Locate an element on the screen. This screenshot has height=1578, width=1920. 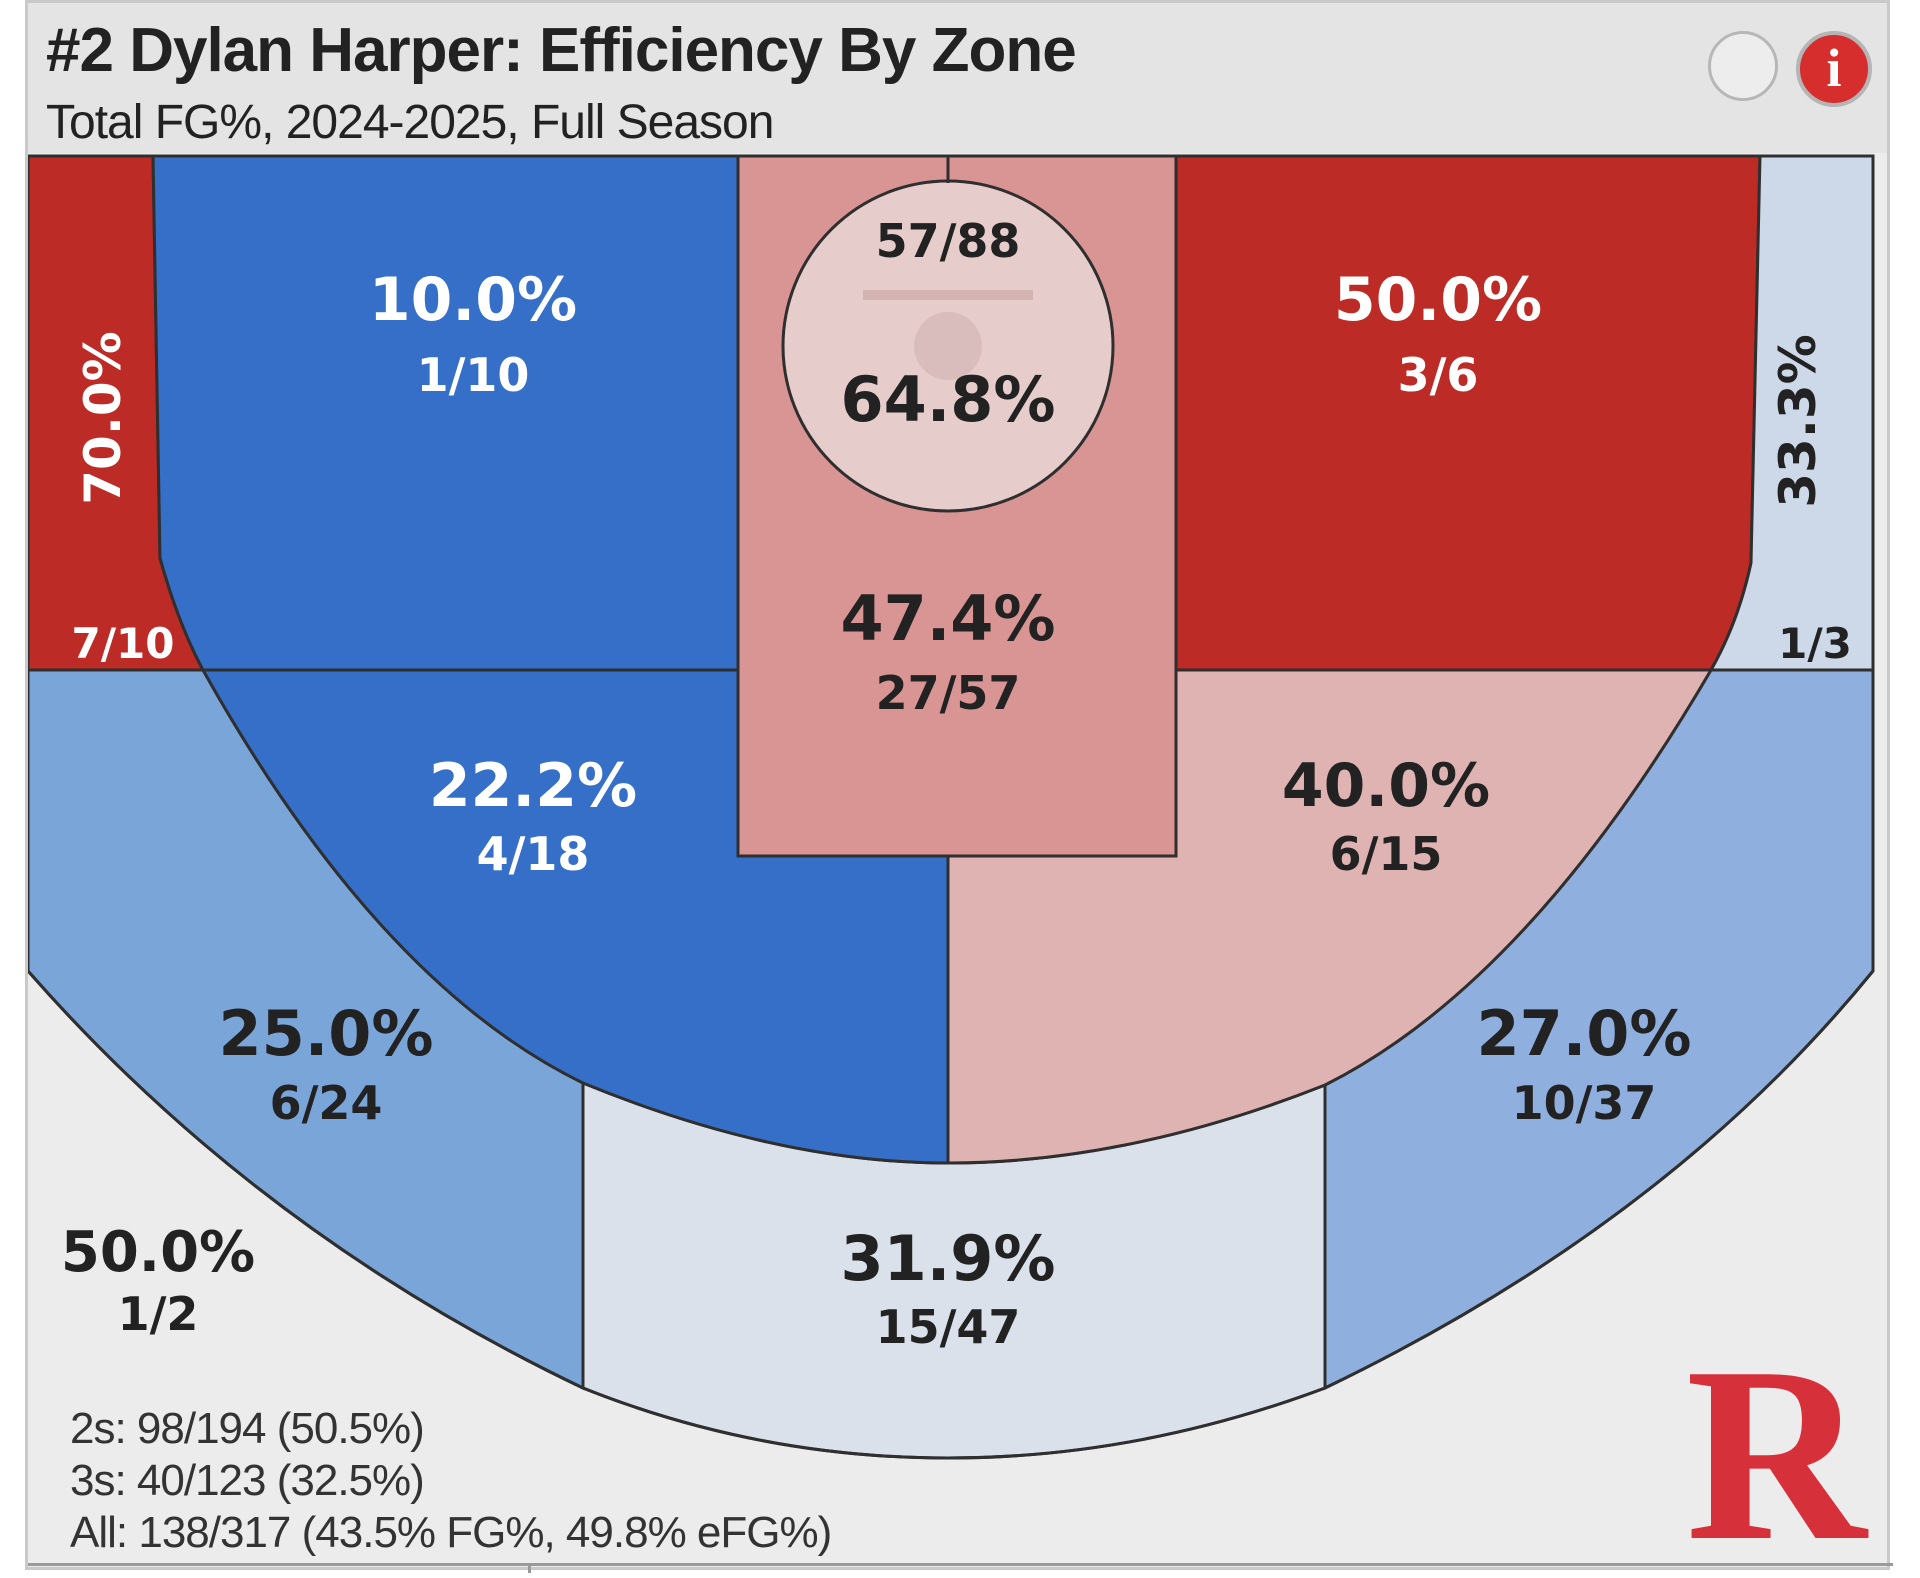
zone-left-baseline-midrange is located at coordinates (445, 413).